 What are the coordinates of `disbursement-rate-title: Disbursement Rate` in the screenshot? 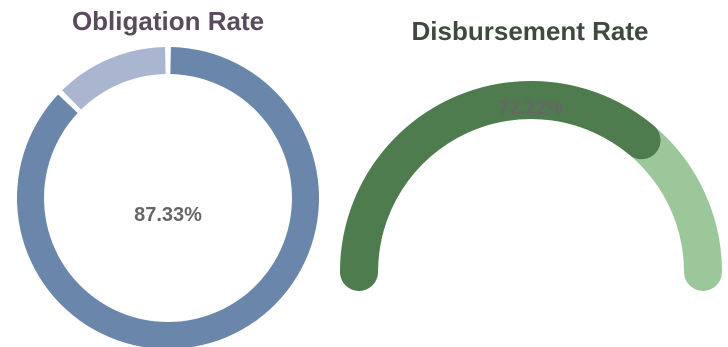 It's located at (530, 31).